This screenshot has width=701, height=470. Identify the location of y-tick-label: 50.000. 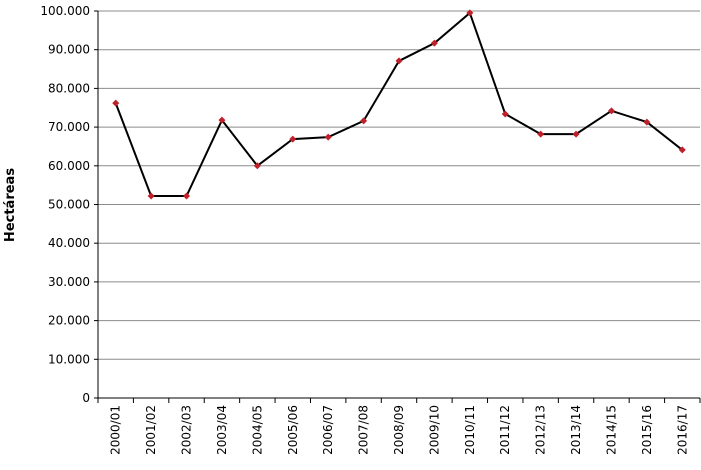
(69, 205).